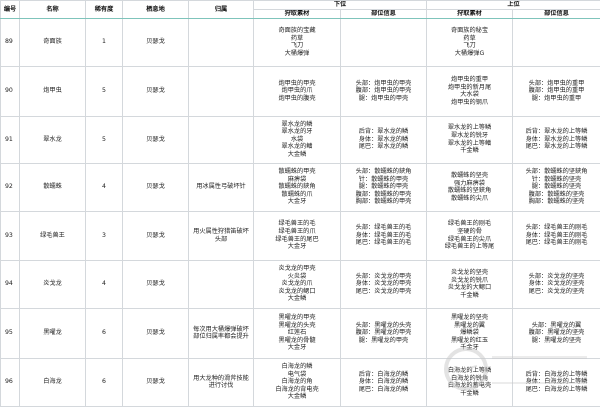 The image size is (600, 408). Describe the element at coordinates (297, 325) in the screenshot. I see `cell-line: 黑曜龙的头壳` at that location.